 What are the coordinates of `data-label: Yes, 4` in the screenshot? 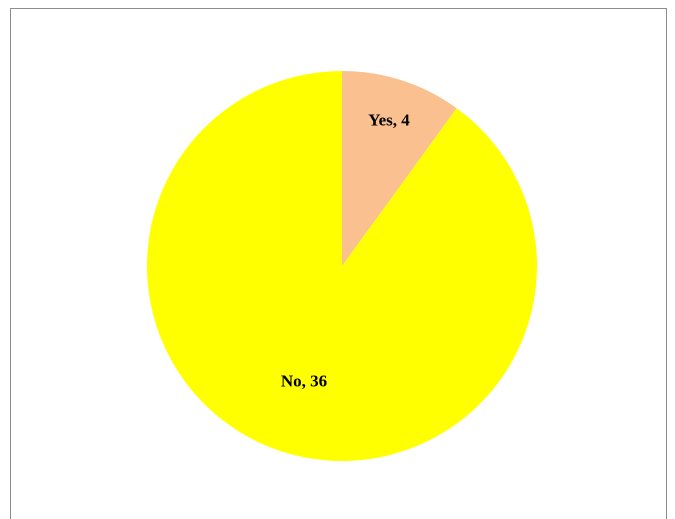 It's located at (389, 119).